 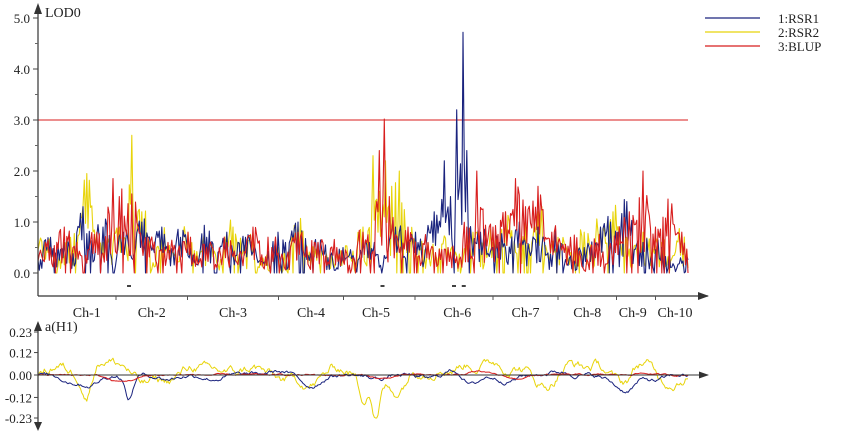 I want to click on y-tick-label: 3.0, so click(x=22, y=120).